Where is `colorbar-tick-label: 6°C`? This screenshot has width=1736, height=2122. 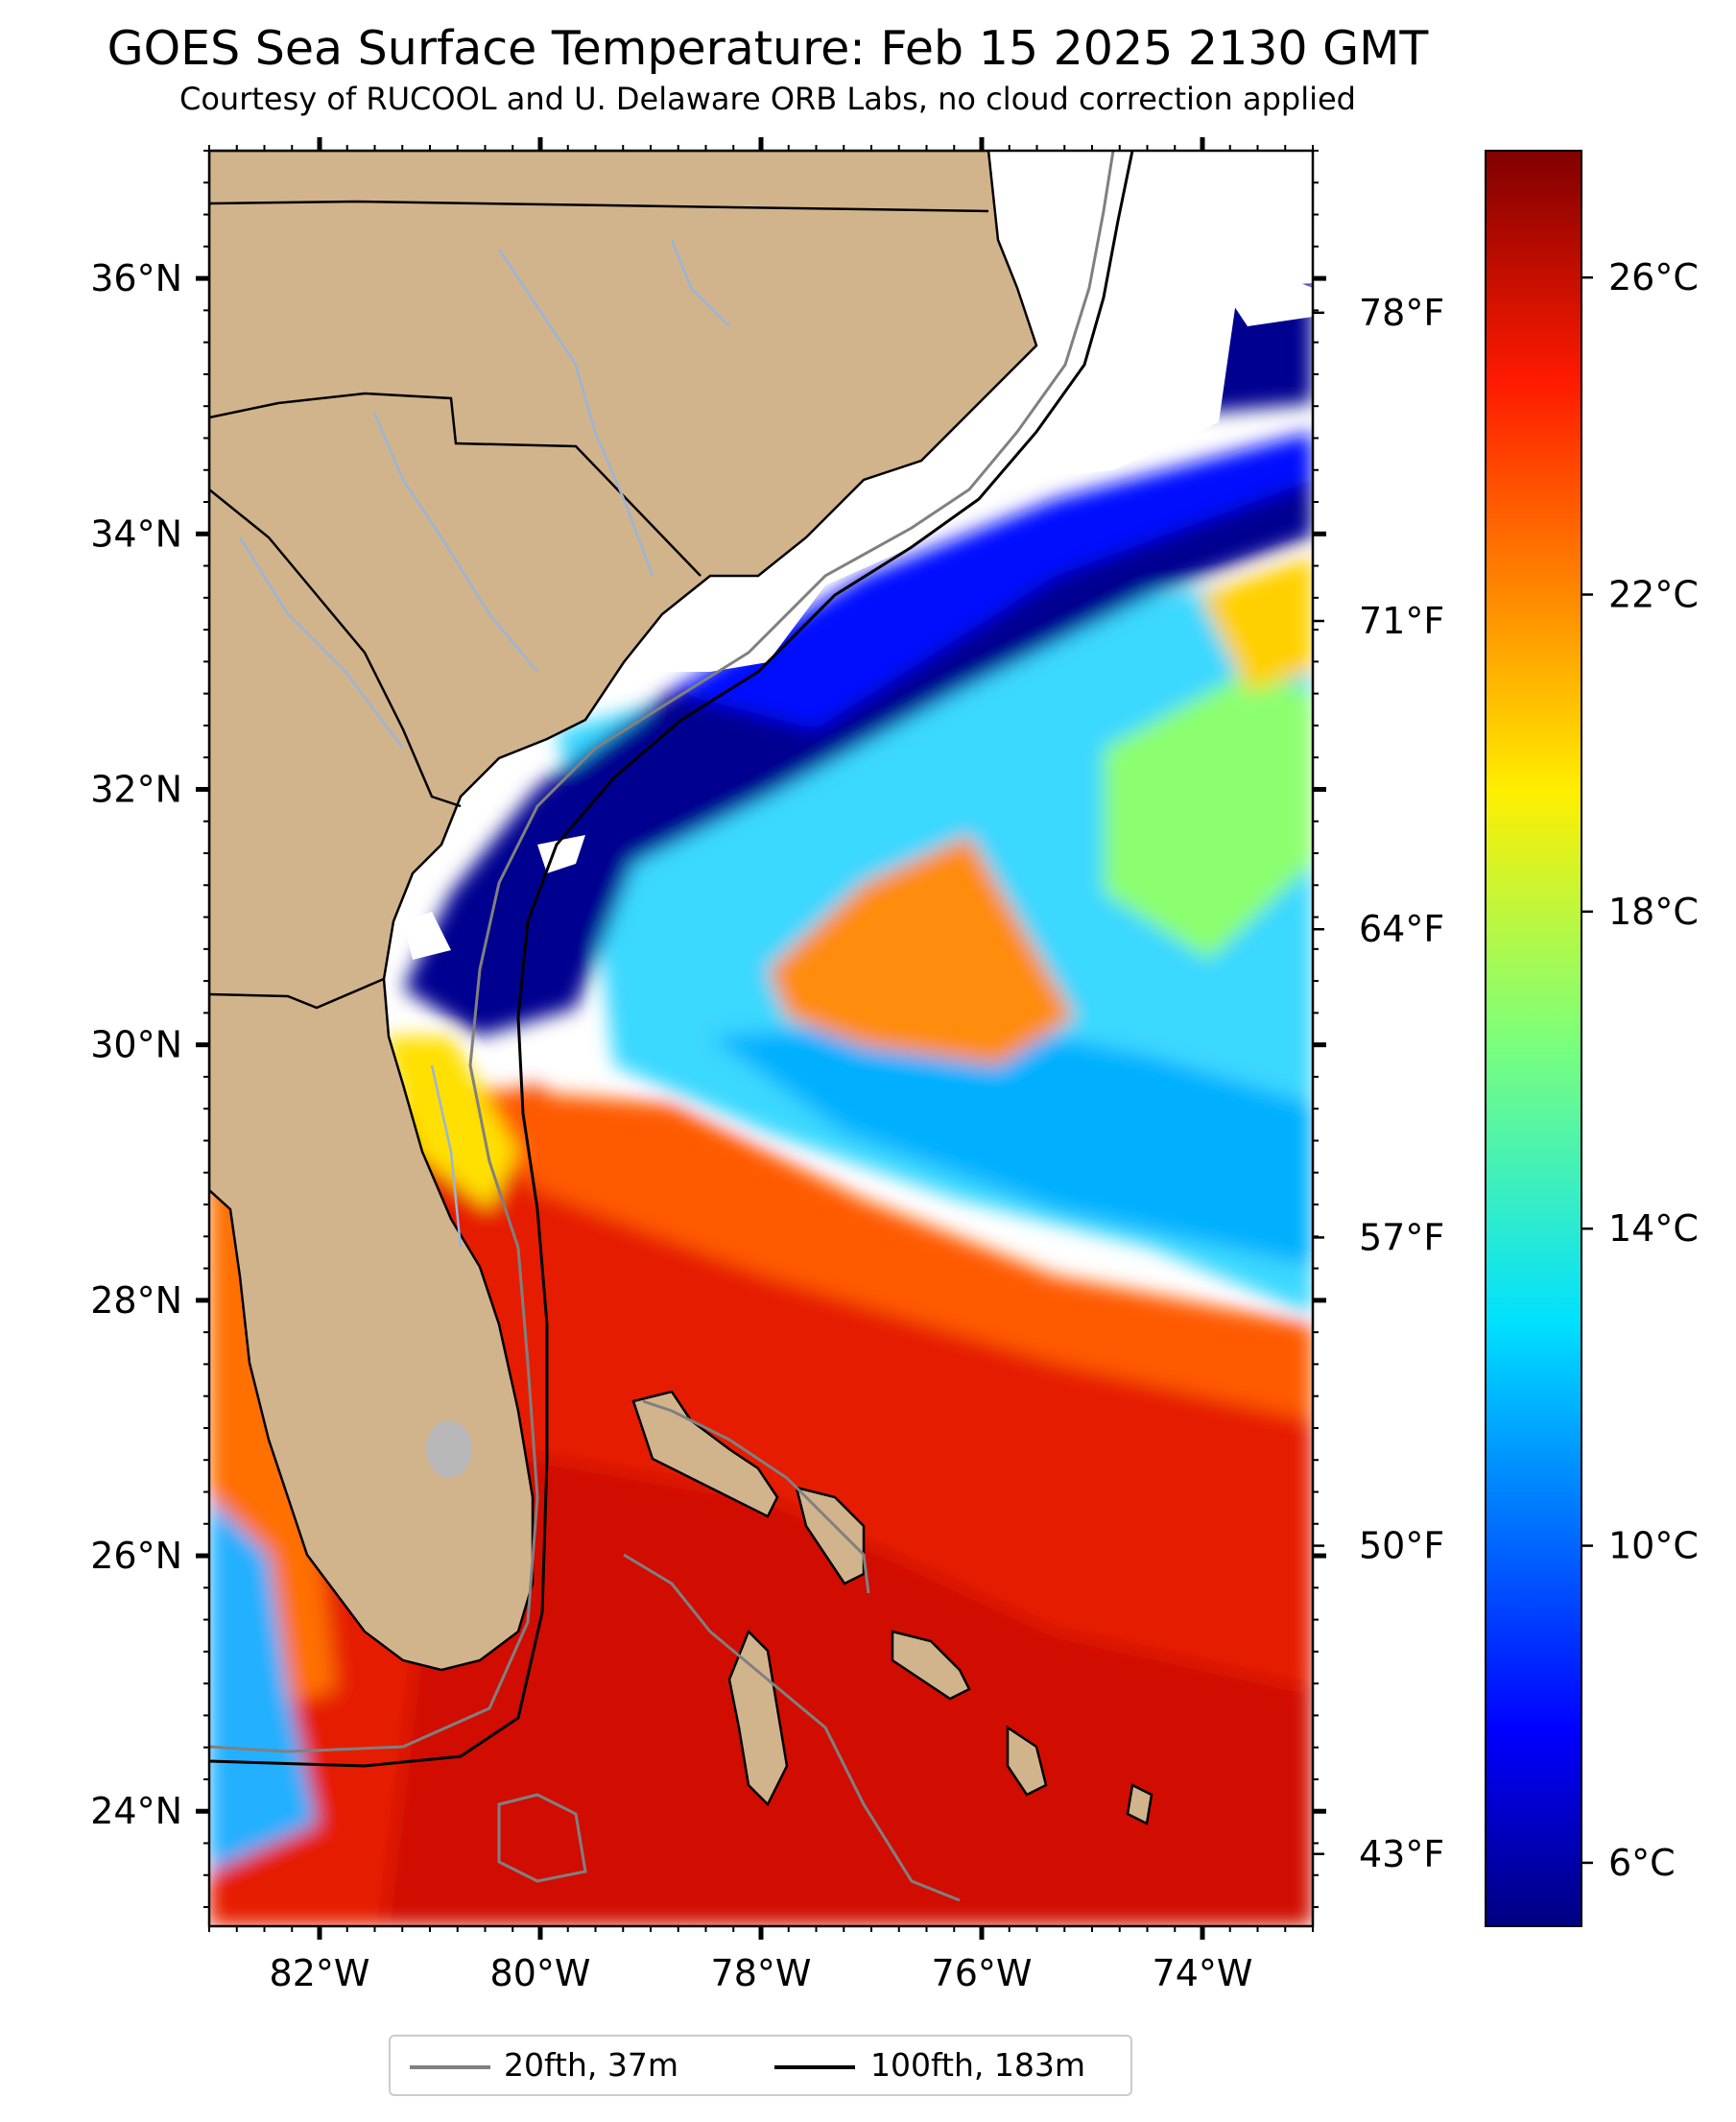
colorbar-tick-label: 6°C is located at coordinates (1642, 1863).